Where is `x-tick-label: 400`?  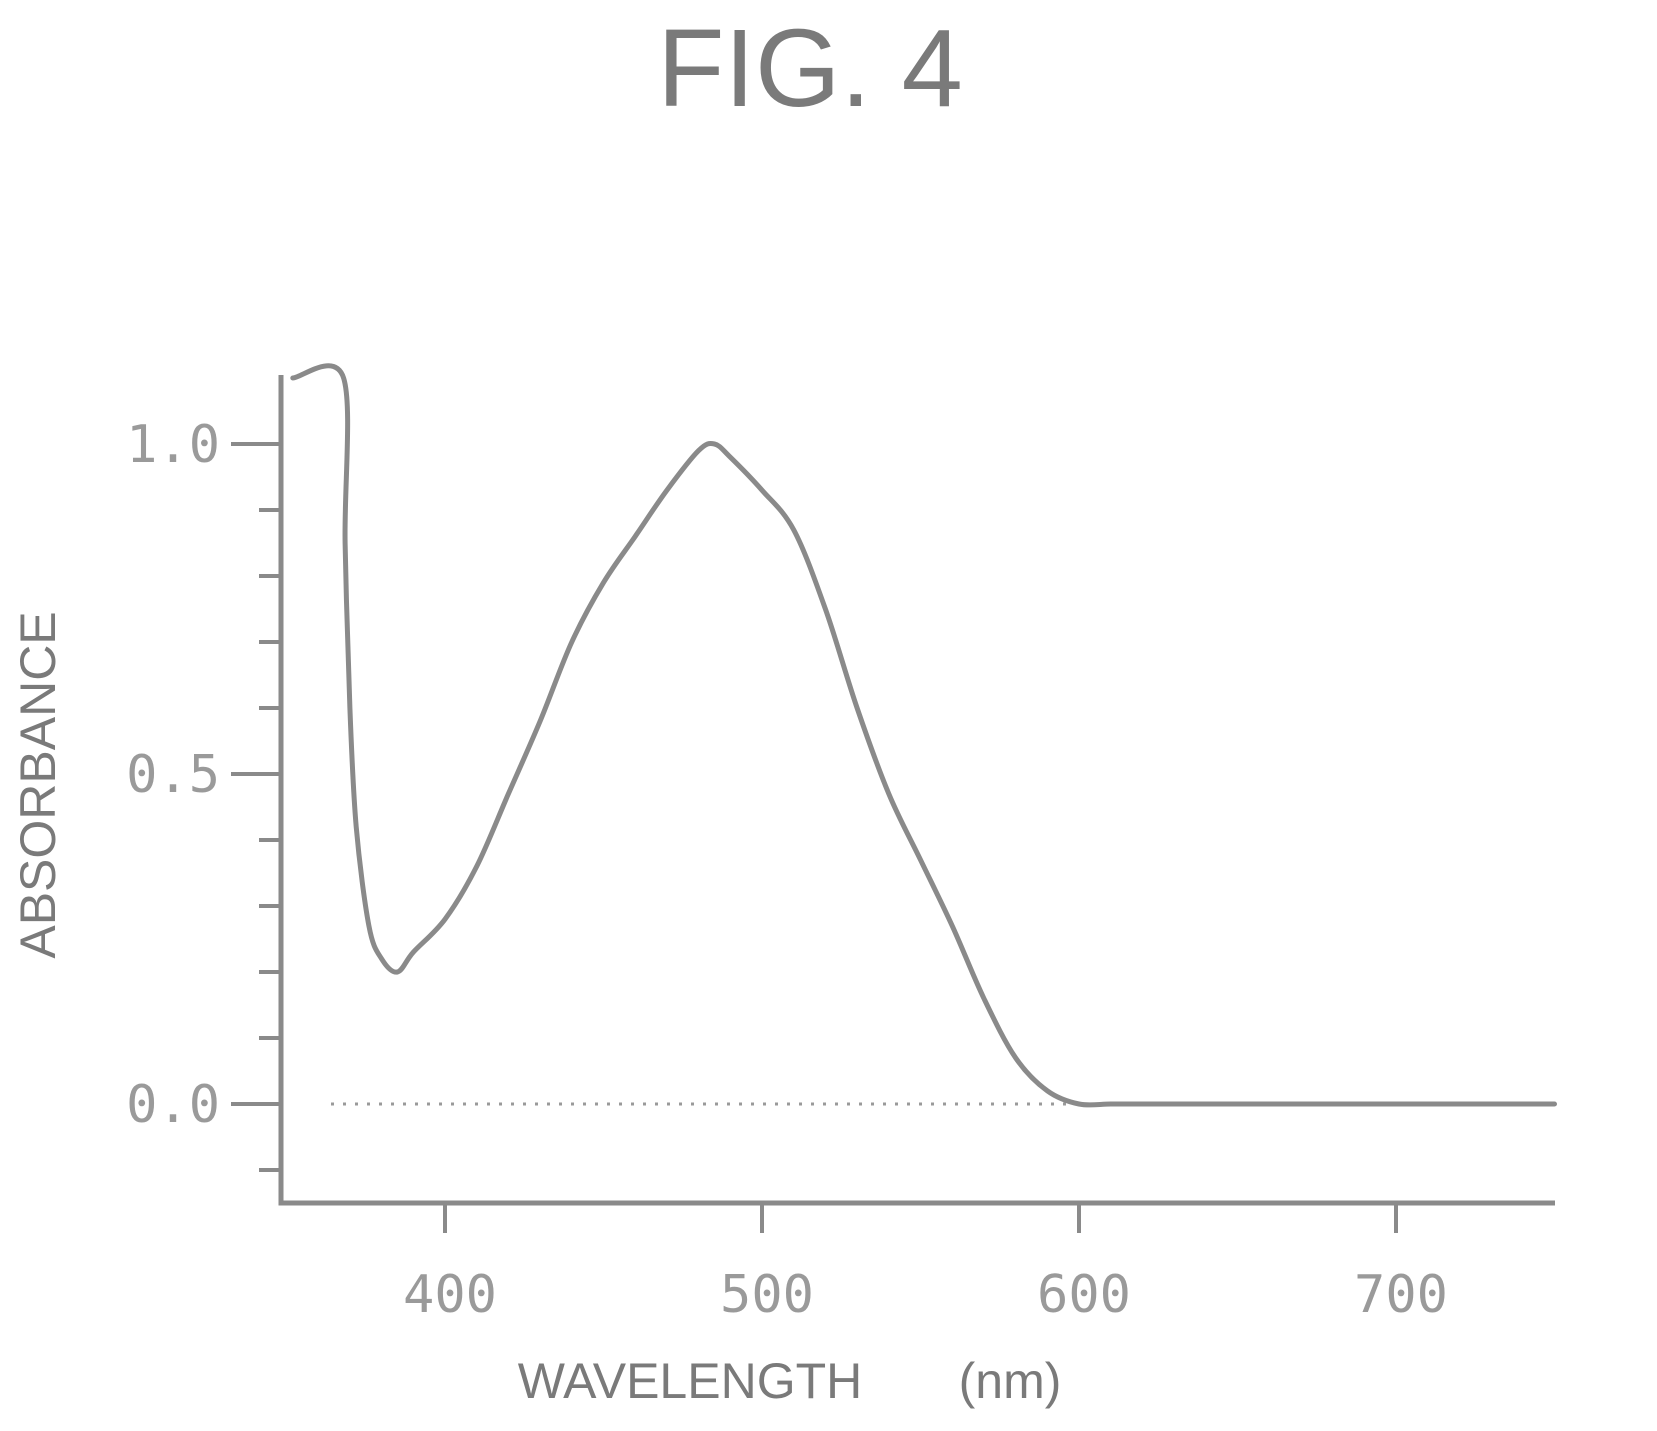 x-tick-label: 400 is located at coordinates (450, 1295).